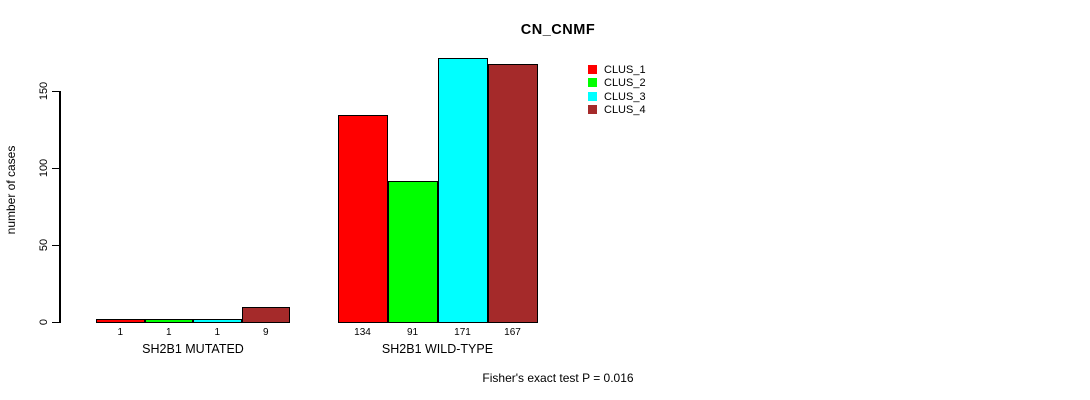 The height and width of the screenshot is (400, 1090). I want to click on bar-clus_4-wildtype, so click(512, 193).